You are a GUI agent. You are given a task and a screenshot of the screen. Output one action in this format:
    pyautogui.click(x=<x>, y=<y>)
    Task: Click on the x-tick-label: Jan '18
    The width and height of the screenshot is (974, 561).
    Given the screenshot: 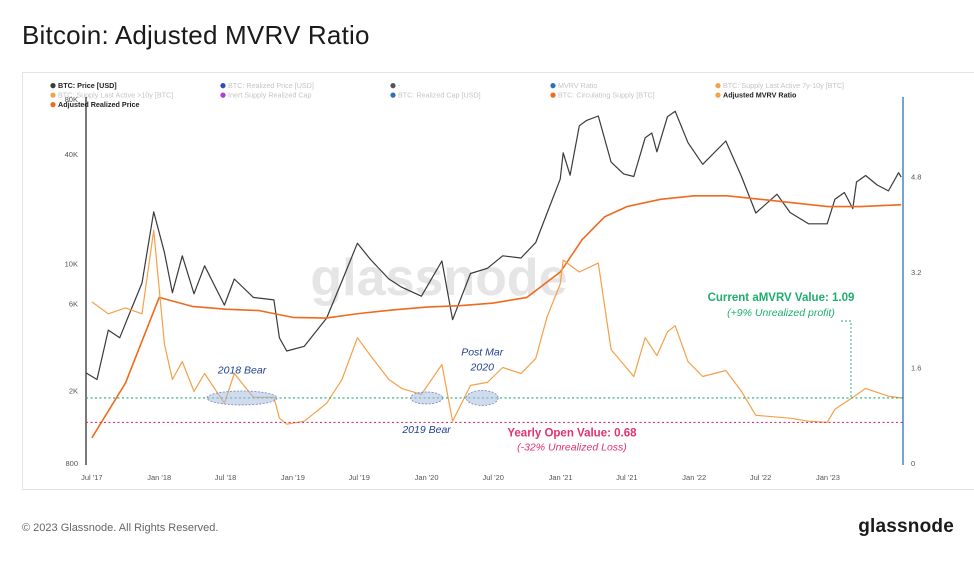 What is the action you would take?
    pyautogui.click(x=159, y=477)
    